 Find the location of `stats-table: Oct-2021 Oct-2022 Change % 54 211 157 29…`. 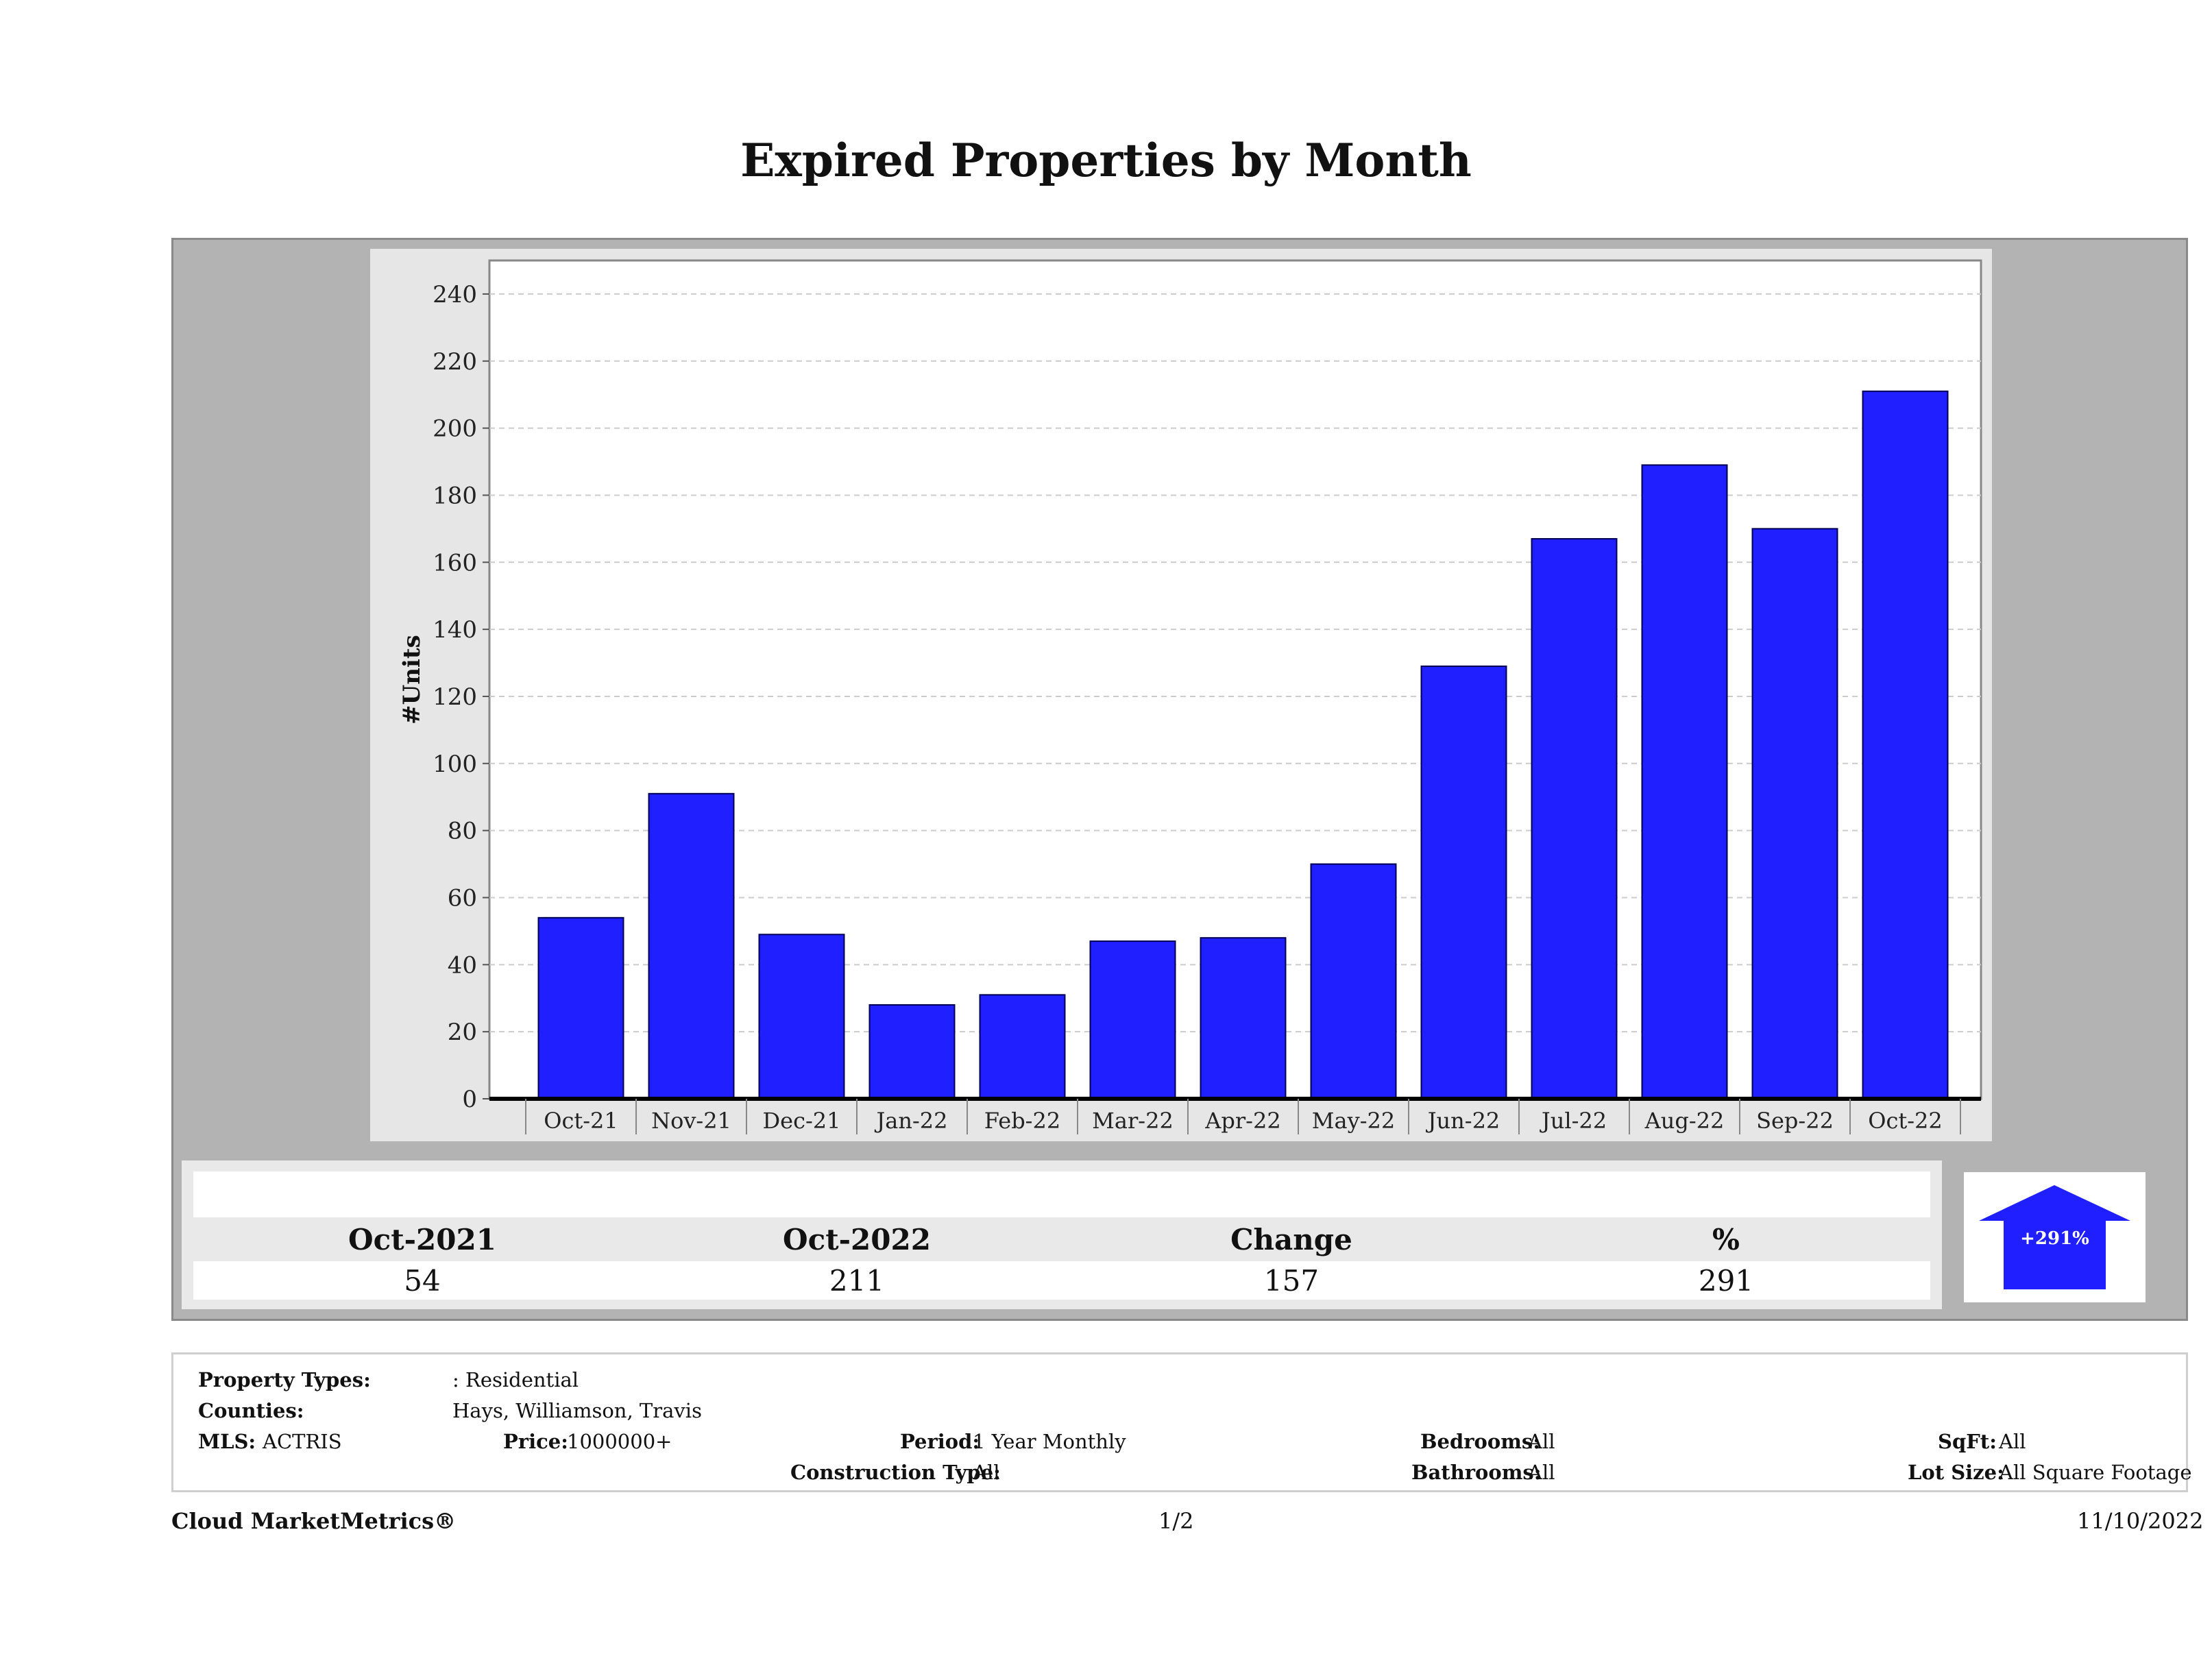

stats-table: Oct-2021 Oct-2022 Change % 54 211 157 29… is located at coordinates (1062, 1234).